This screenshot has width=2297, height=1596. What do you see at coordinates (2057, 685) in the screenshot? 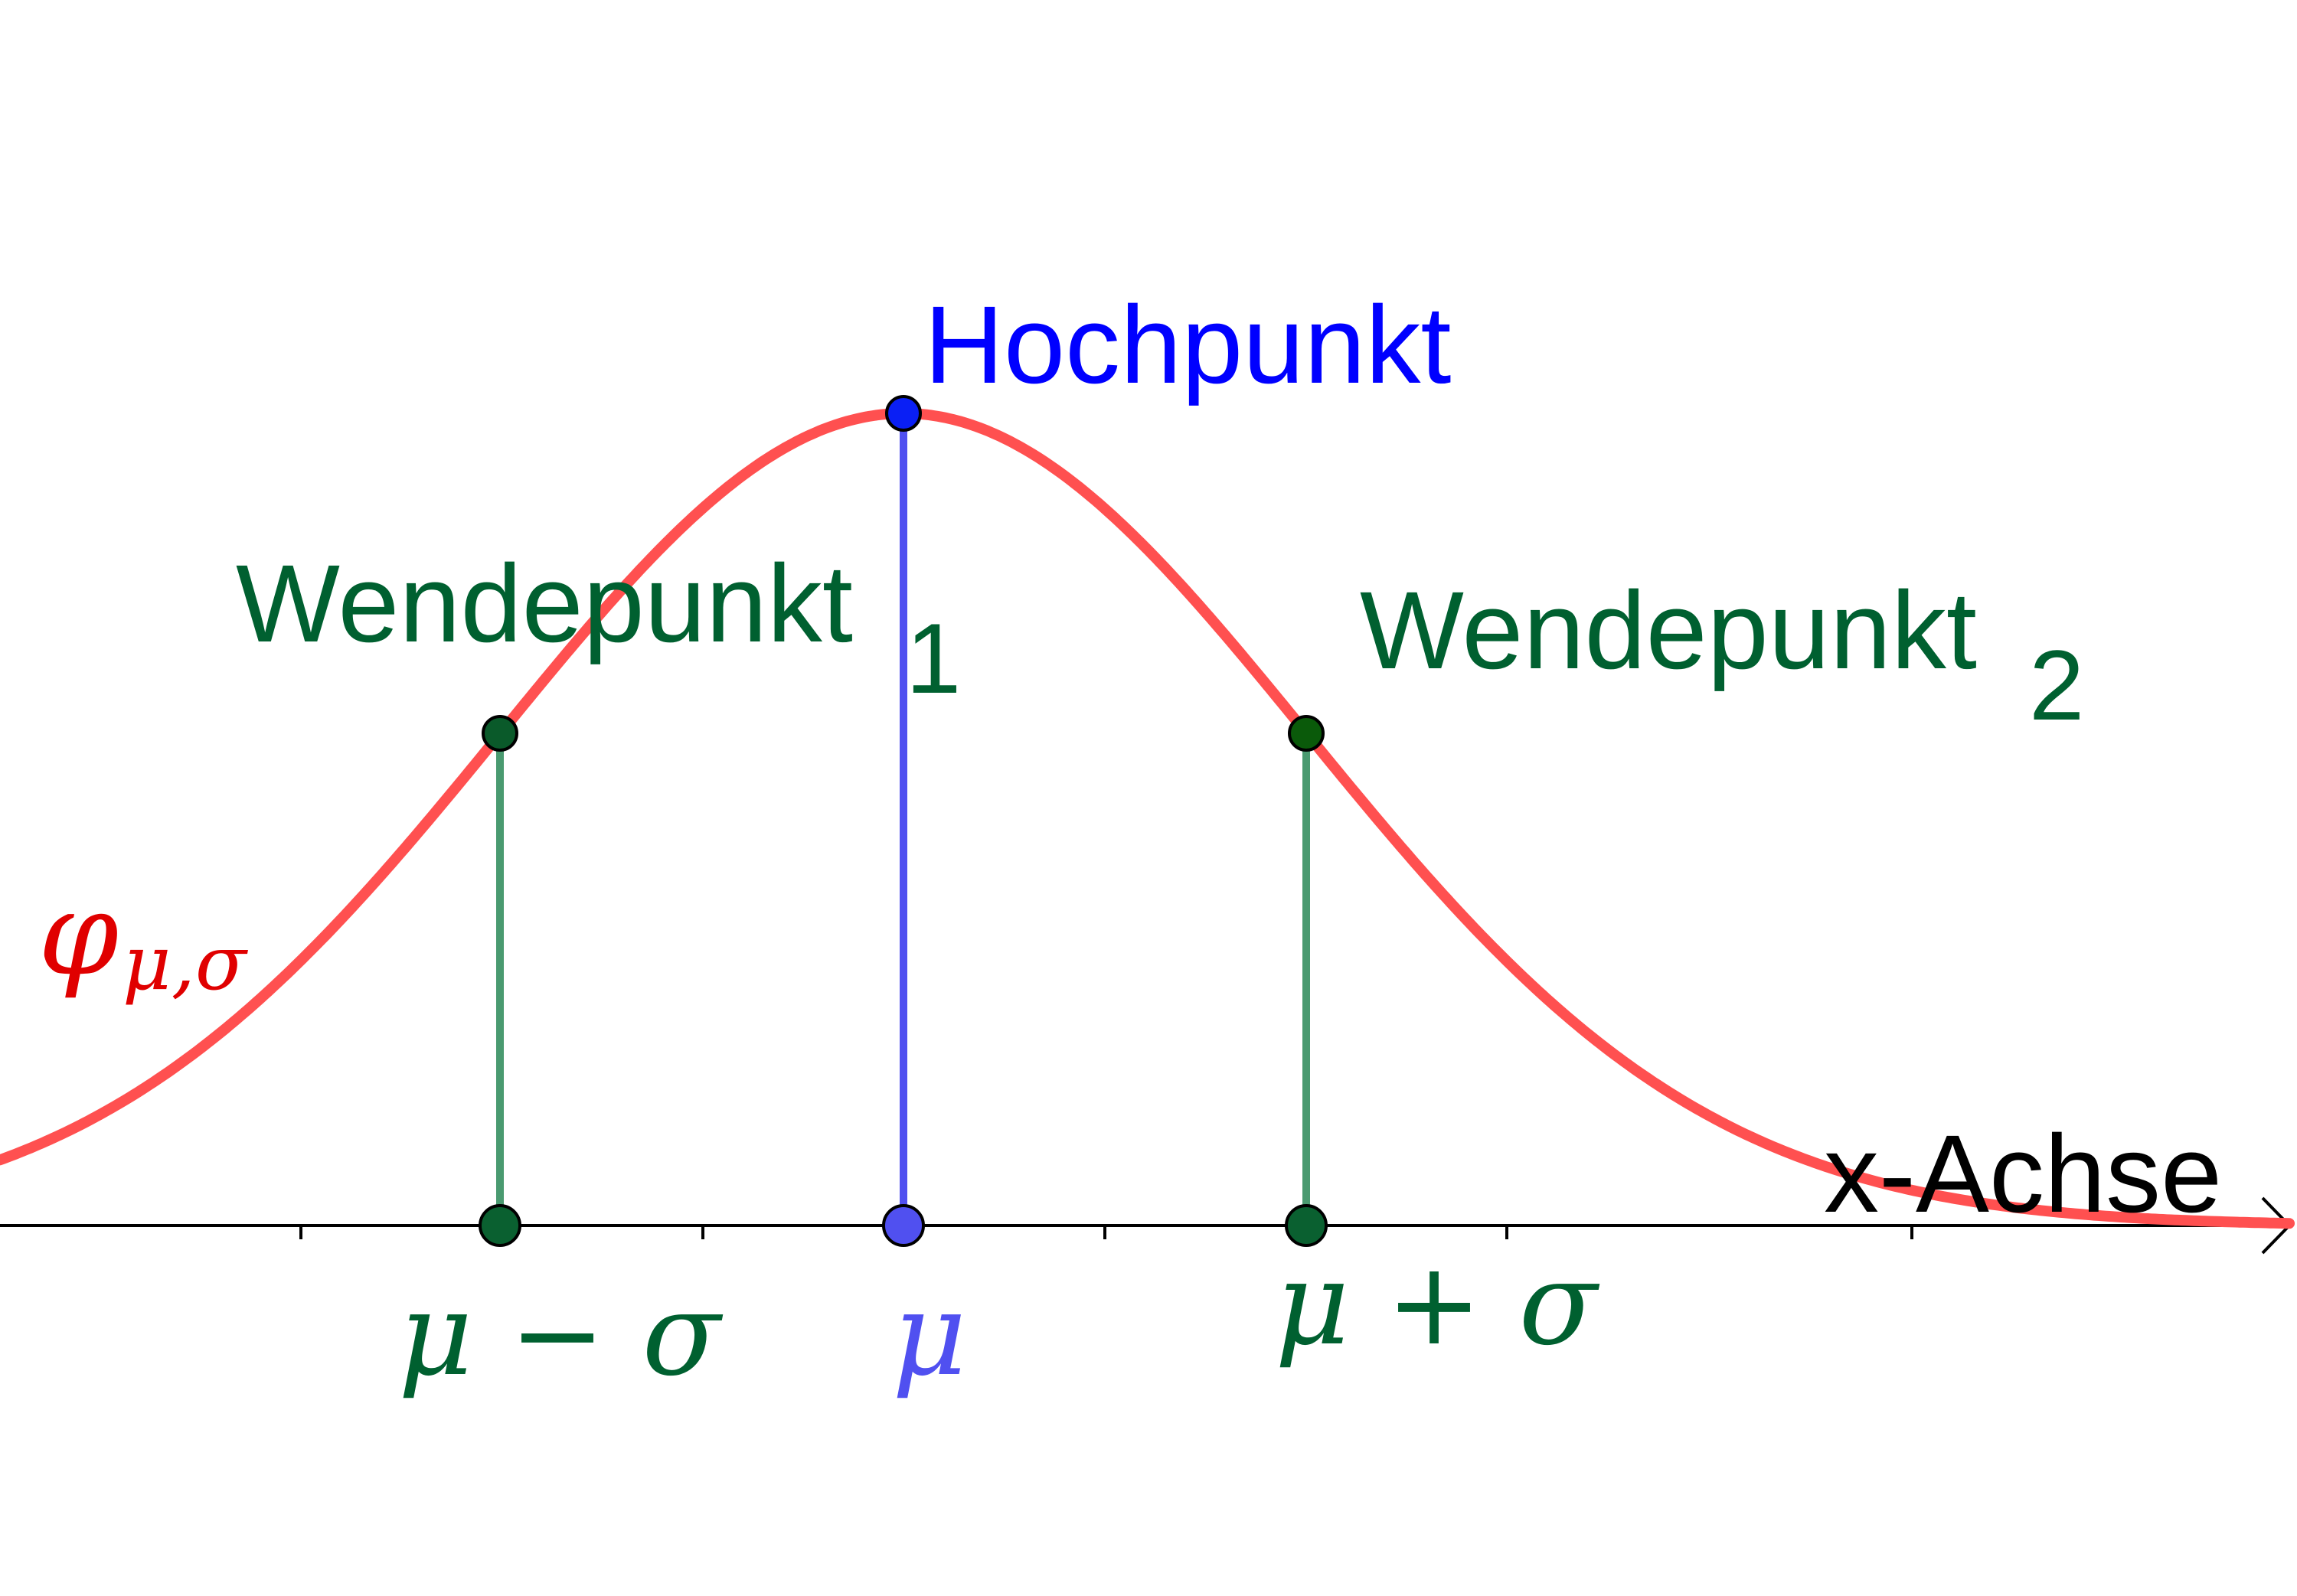
I see `wendepunkt2-subscript: 2` at bounding box center [2057, 685].